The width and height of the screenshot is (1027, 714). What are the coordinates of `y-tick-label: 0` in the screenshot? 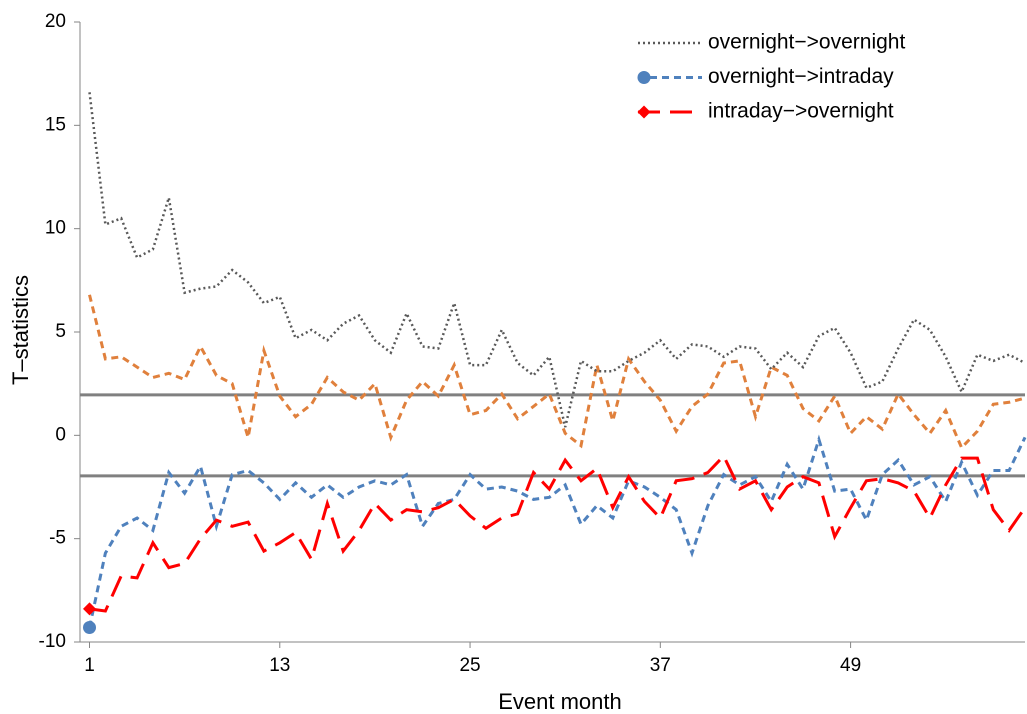 It's located at (60, 434).